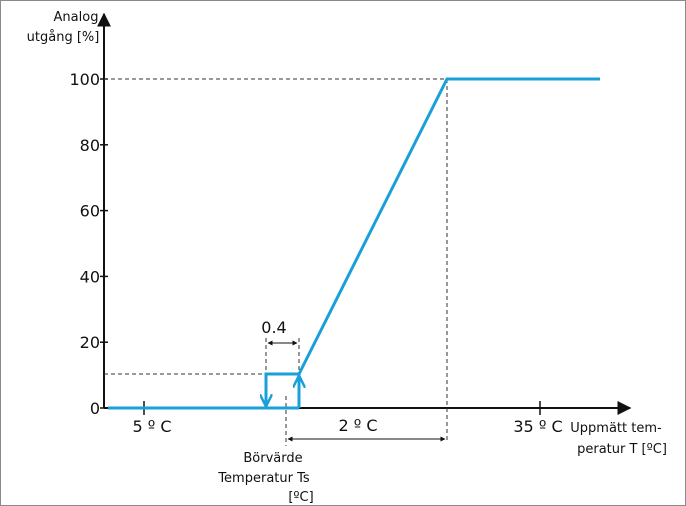 Image resolution: width=686 pixels, height=506 pixels. I want to click on x-axis-label-line1: Uppmätt tem-, so click(616, 428).